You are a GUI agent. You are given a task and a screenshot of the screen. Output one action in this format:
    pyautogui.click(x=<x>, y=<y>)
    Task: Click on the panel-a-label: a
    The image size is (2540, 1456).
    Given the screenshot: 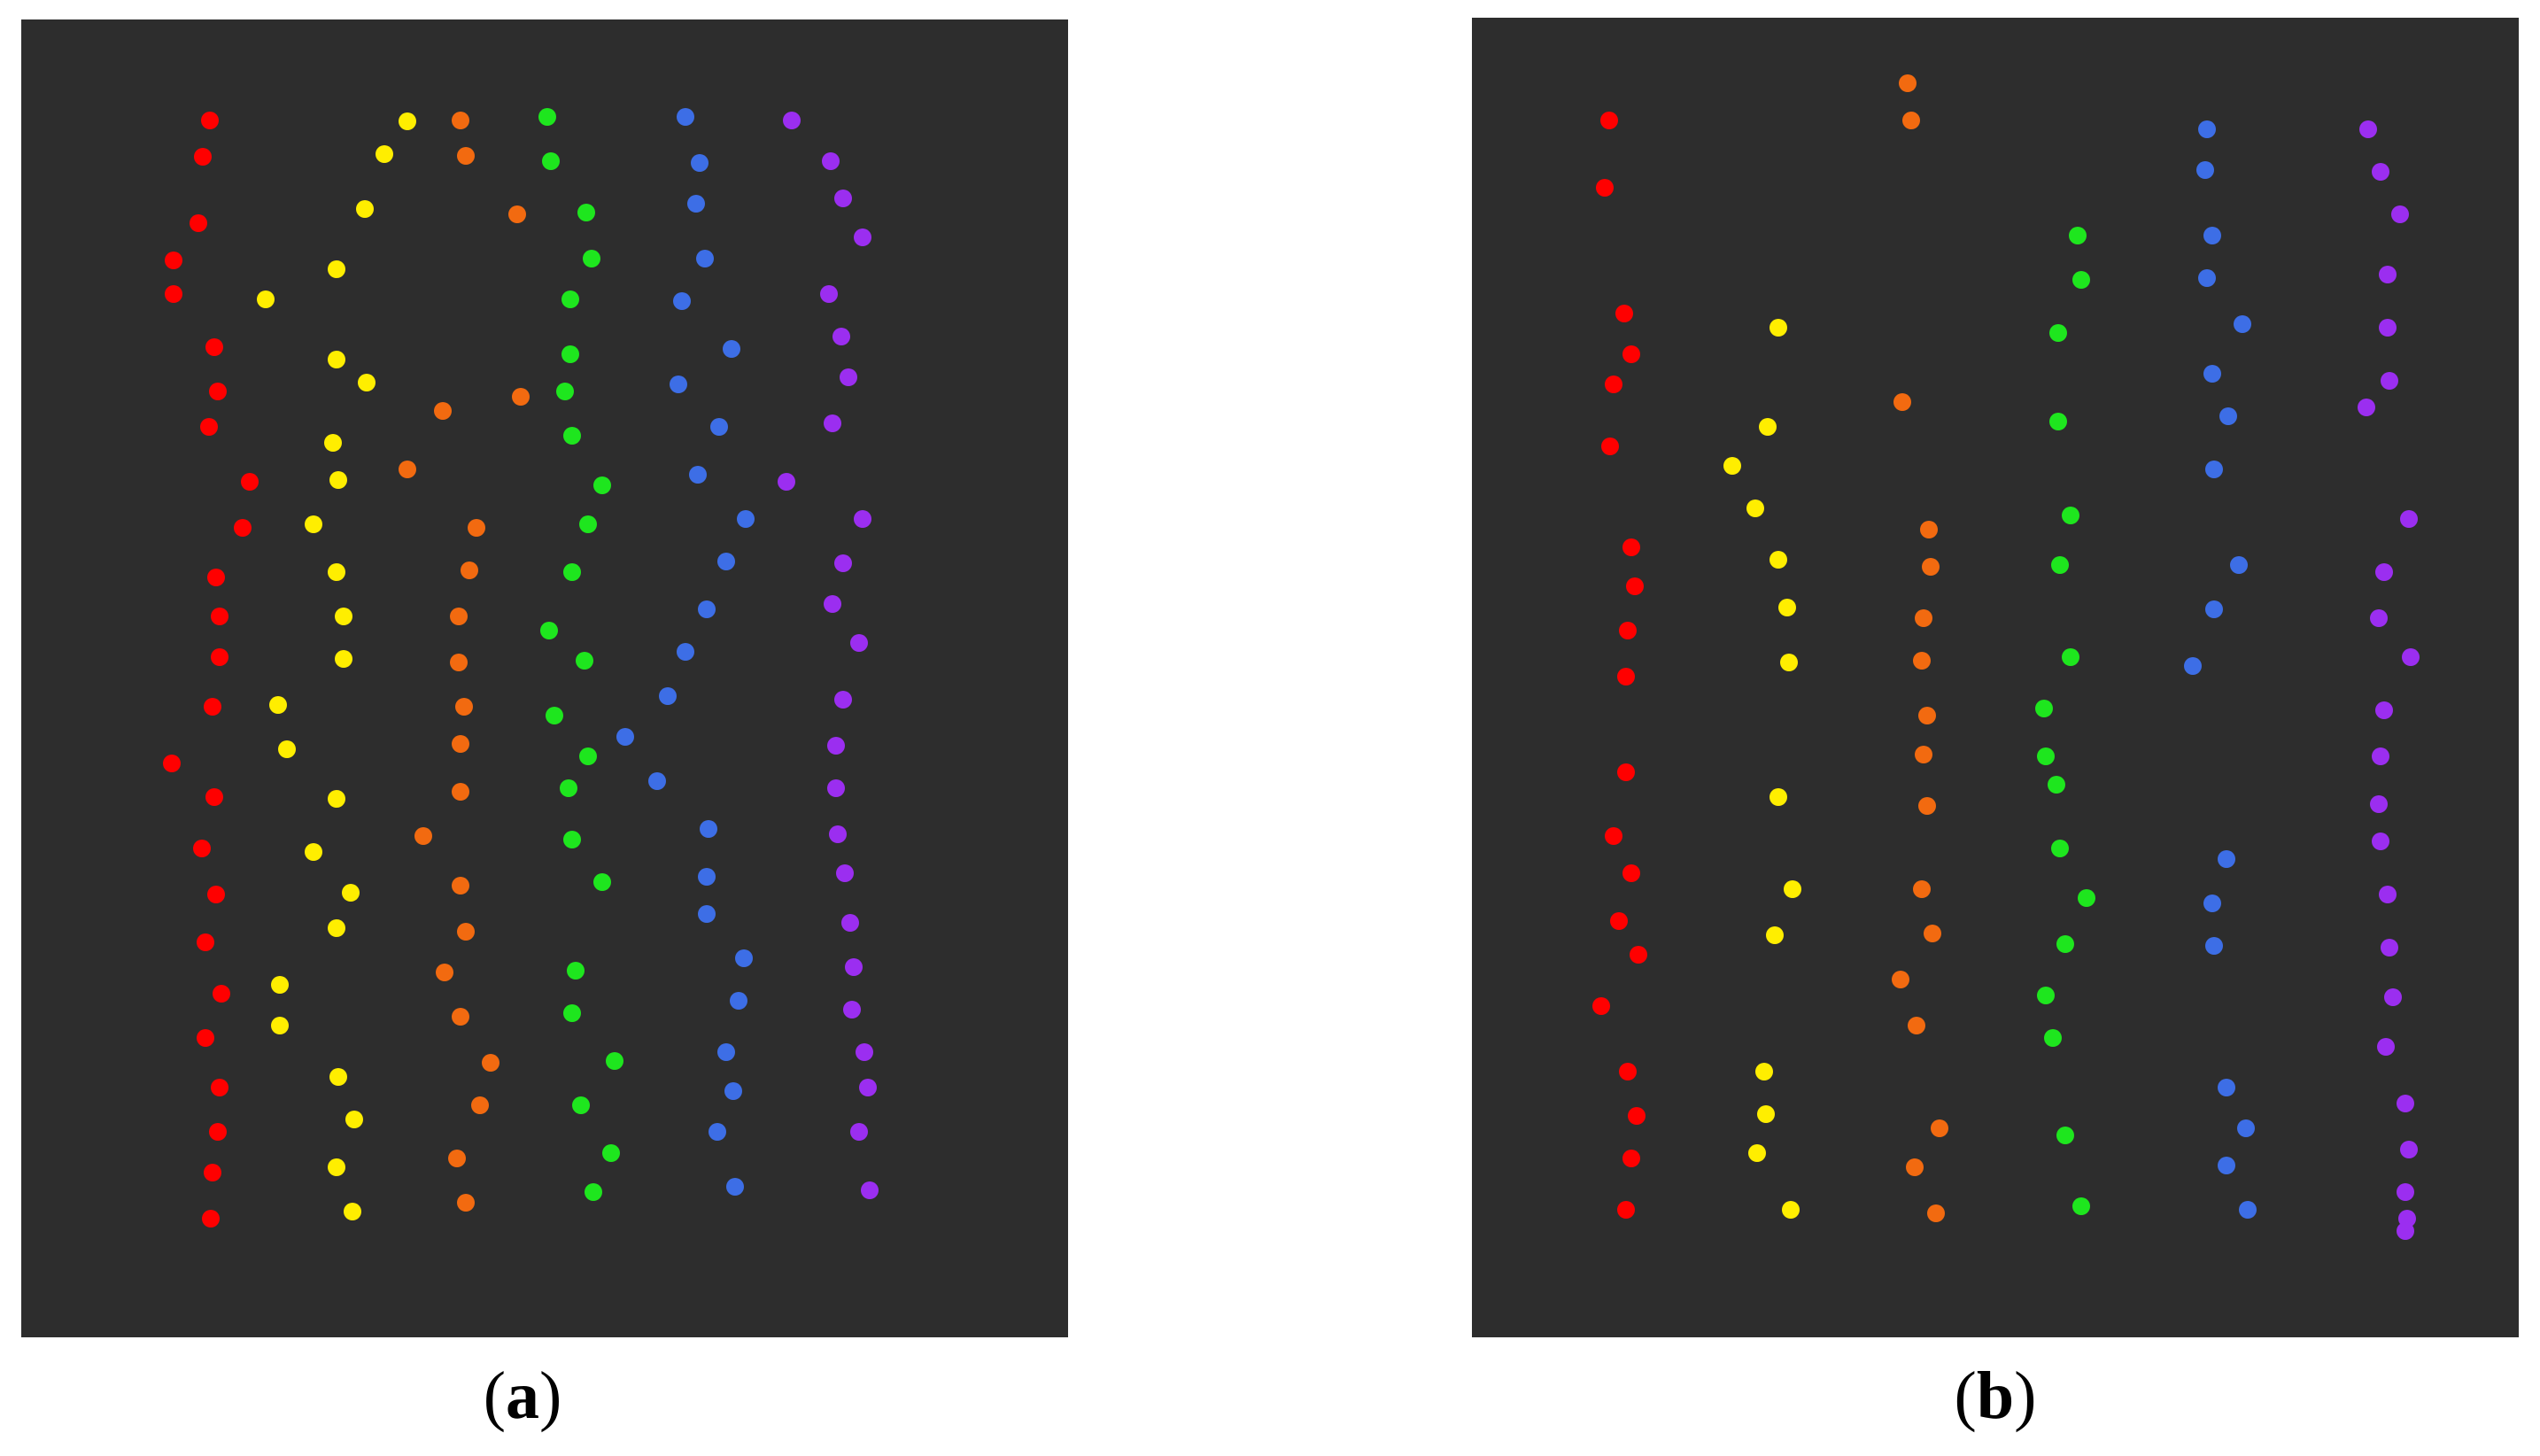 What is the action you would take?
    pyautogui.click(x=522, y=1396)
    